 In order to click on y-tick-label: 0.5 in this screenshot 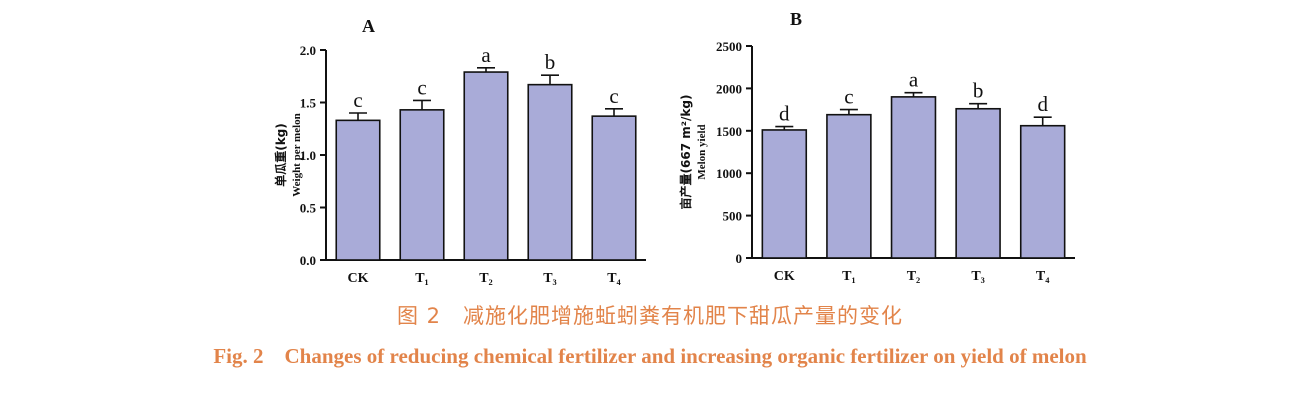, I will do `click(308, 208)`.